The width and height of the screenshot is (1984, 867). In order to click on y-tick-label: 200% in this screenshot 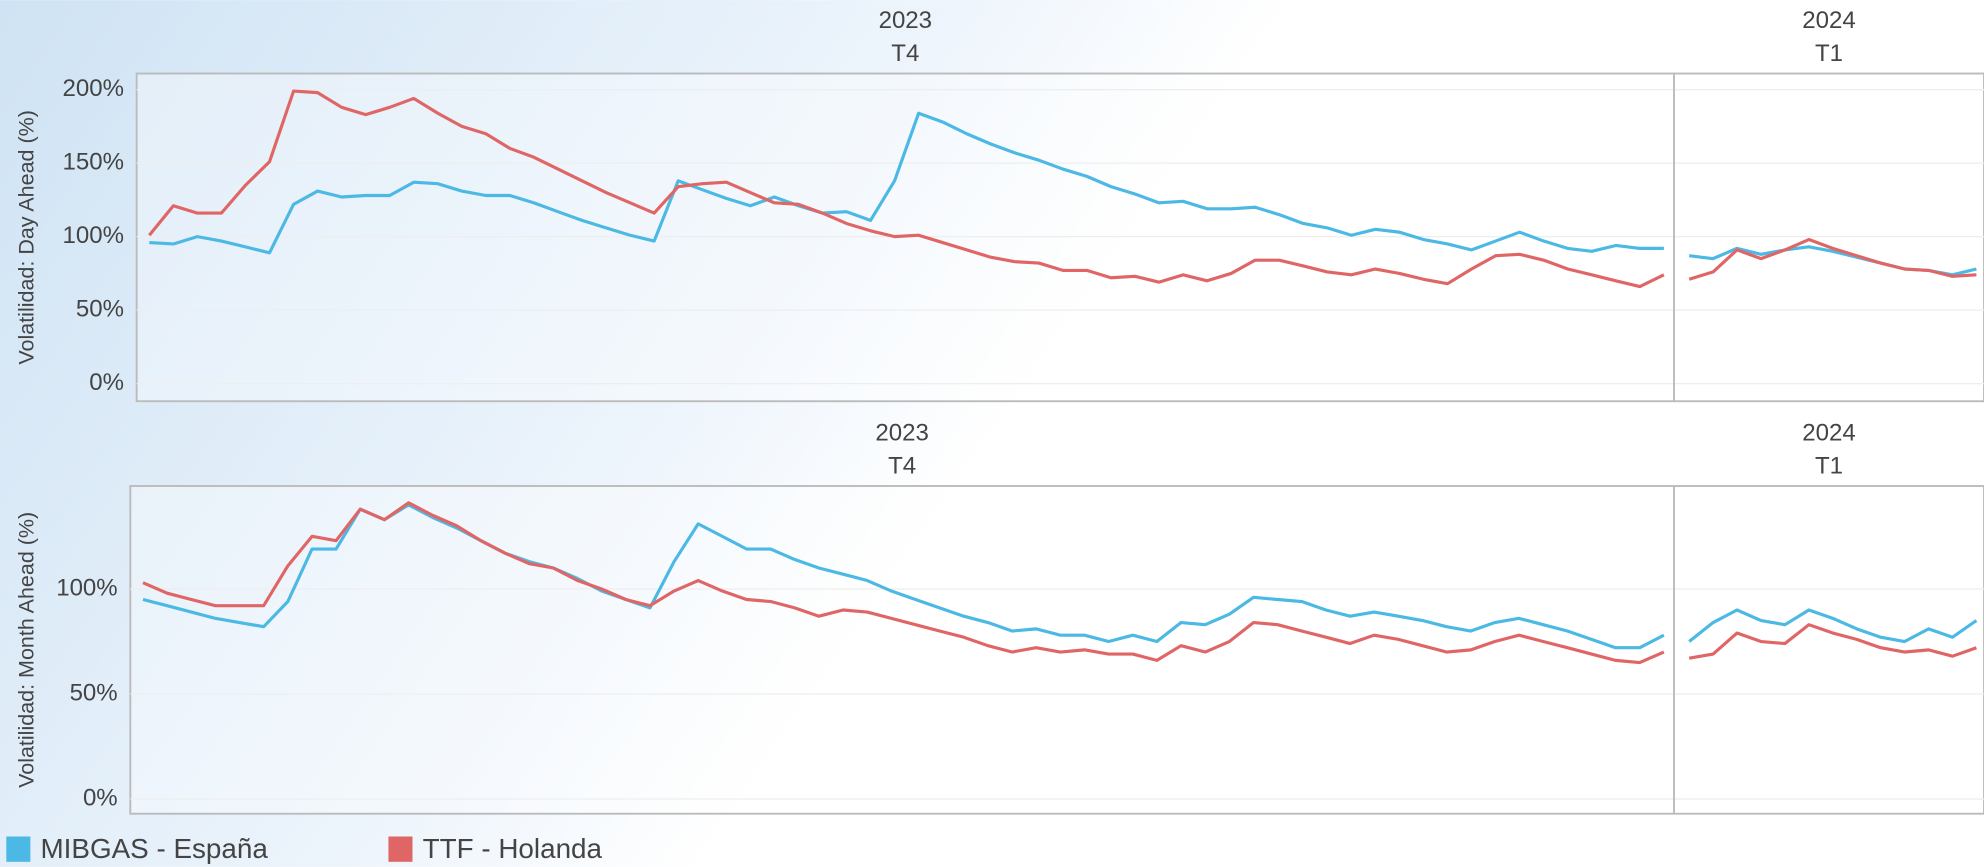, I will do `click(93, 88)`.